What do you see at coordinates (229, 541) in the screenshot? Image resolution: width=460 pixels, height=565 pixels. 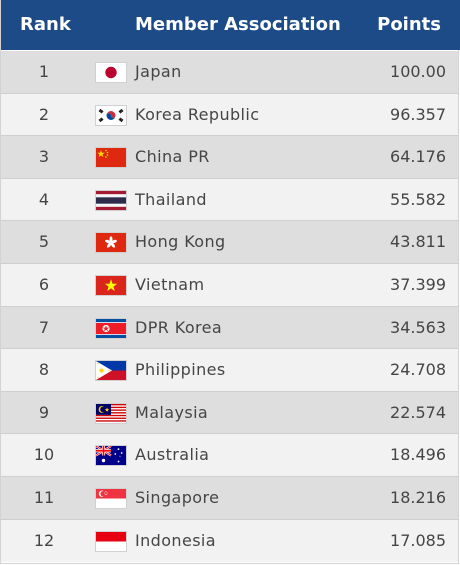 I see `table-row: 12 Indonesia 17.085` at bounding box center [229, 541].